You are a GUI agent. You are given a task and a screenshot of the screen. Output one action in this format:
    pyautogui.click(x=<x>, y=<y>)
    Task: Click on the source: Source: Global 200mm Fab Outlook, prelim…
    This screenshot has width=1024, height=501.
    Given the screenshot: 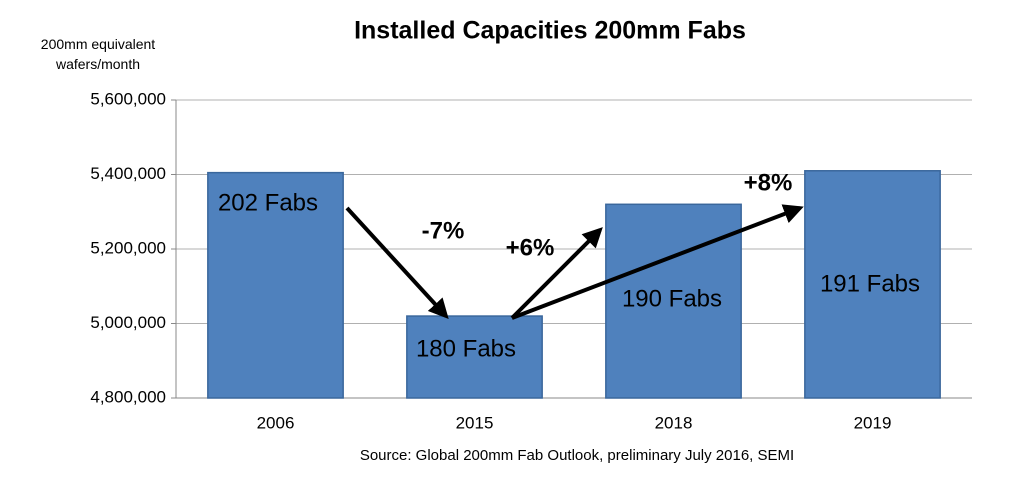 What is the action you would take?
    pyautogui.click(x=577, y=455)
    